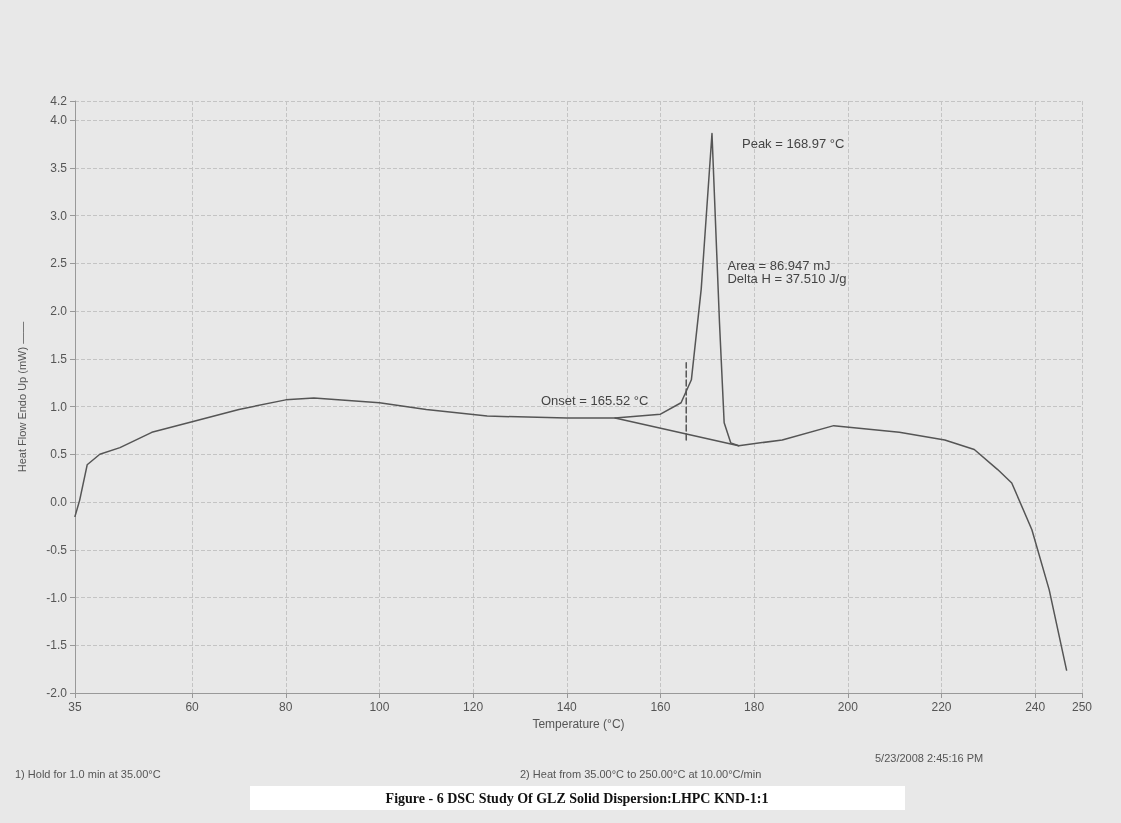  Describe the element at coordinates (595, 400) in the screenshot. I see `annotation: Onset = 165.52 °C` at that location.